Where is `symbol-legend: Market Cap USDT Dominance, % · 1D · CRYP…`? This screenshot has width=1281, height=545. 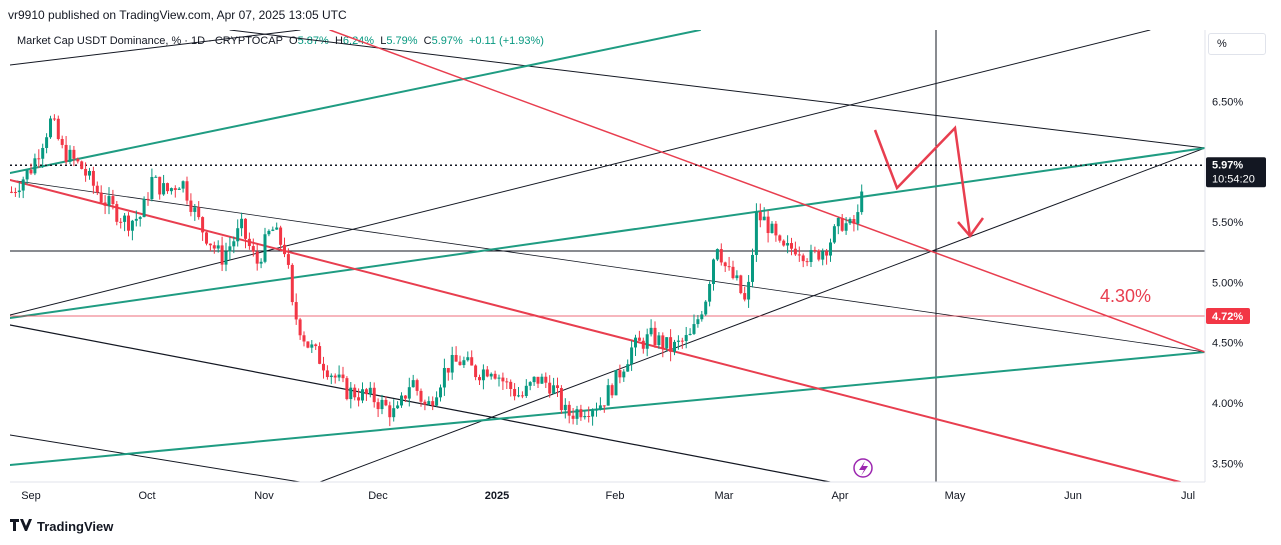 symbol-legend: Market Cap USDT Dominance, % · 1D · CRYP… is located at coordinates (280, 41).